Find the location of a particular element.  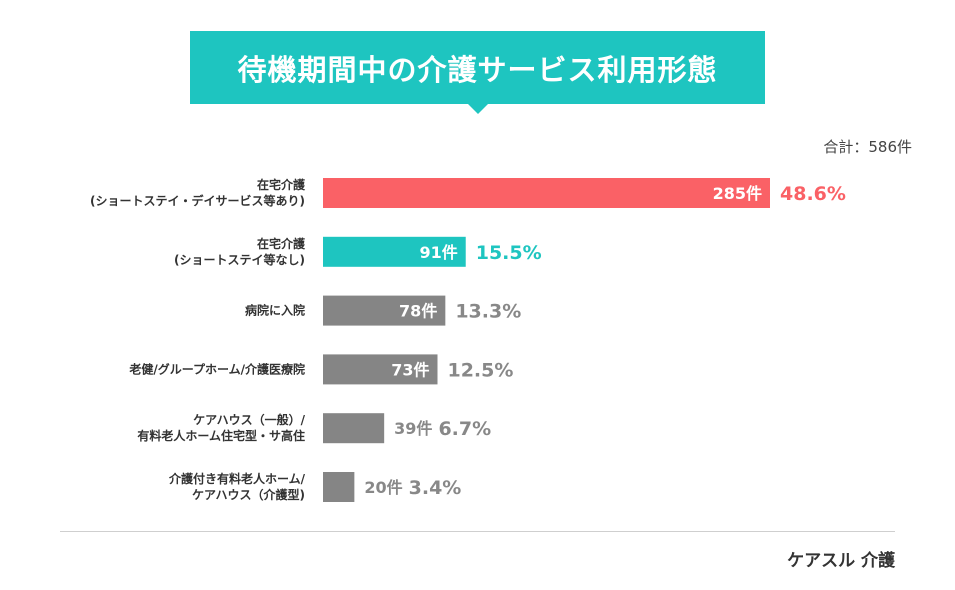

chart-title: 待機期間中の介護サービス利用形態 is located at coordinates (477, 69).